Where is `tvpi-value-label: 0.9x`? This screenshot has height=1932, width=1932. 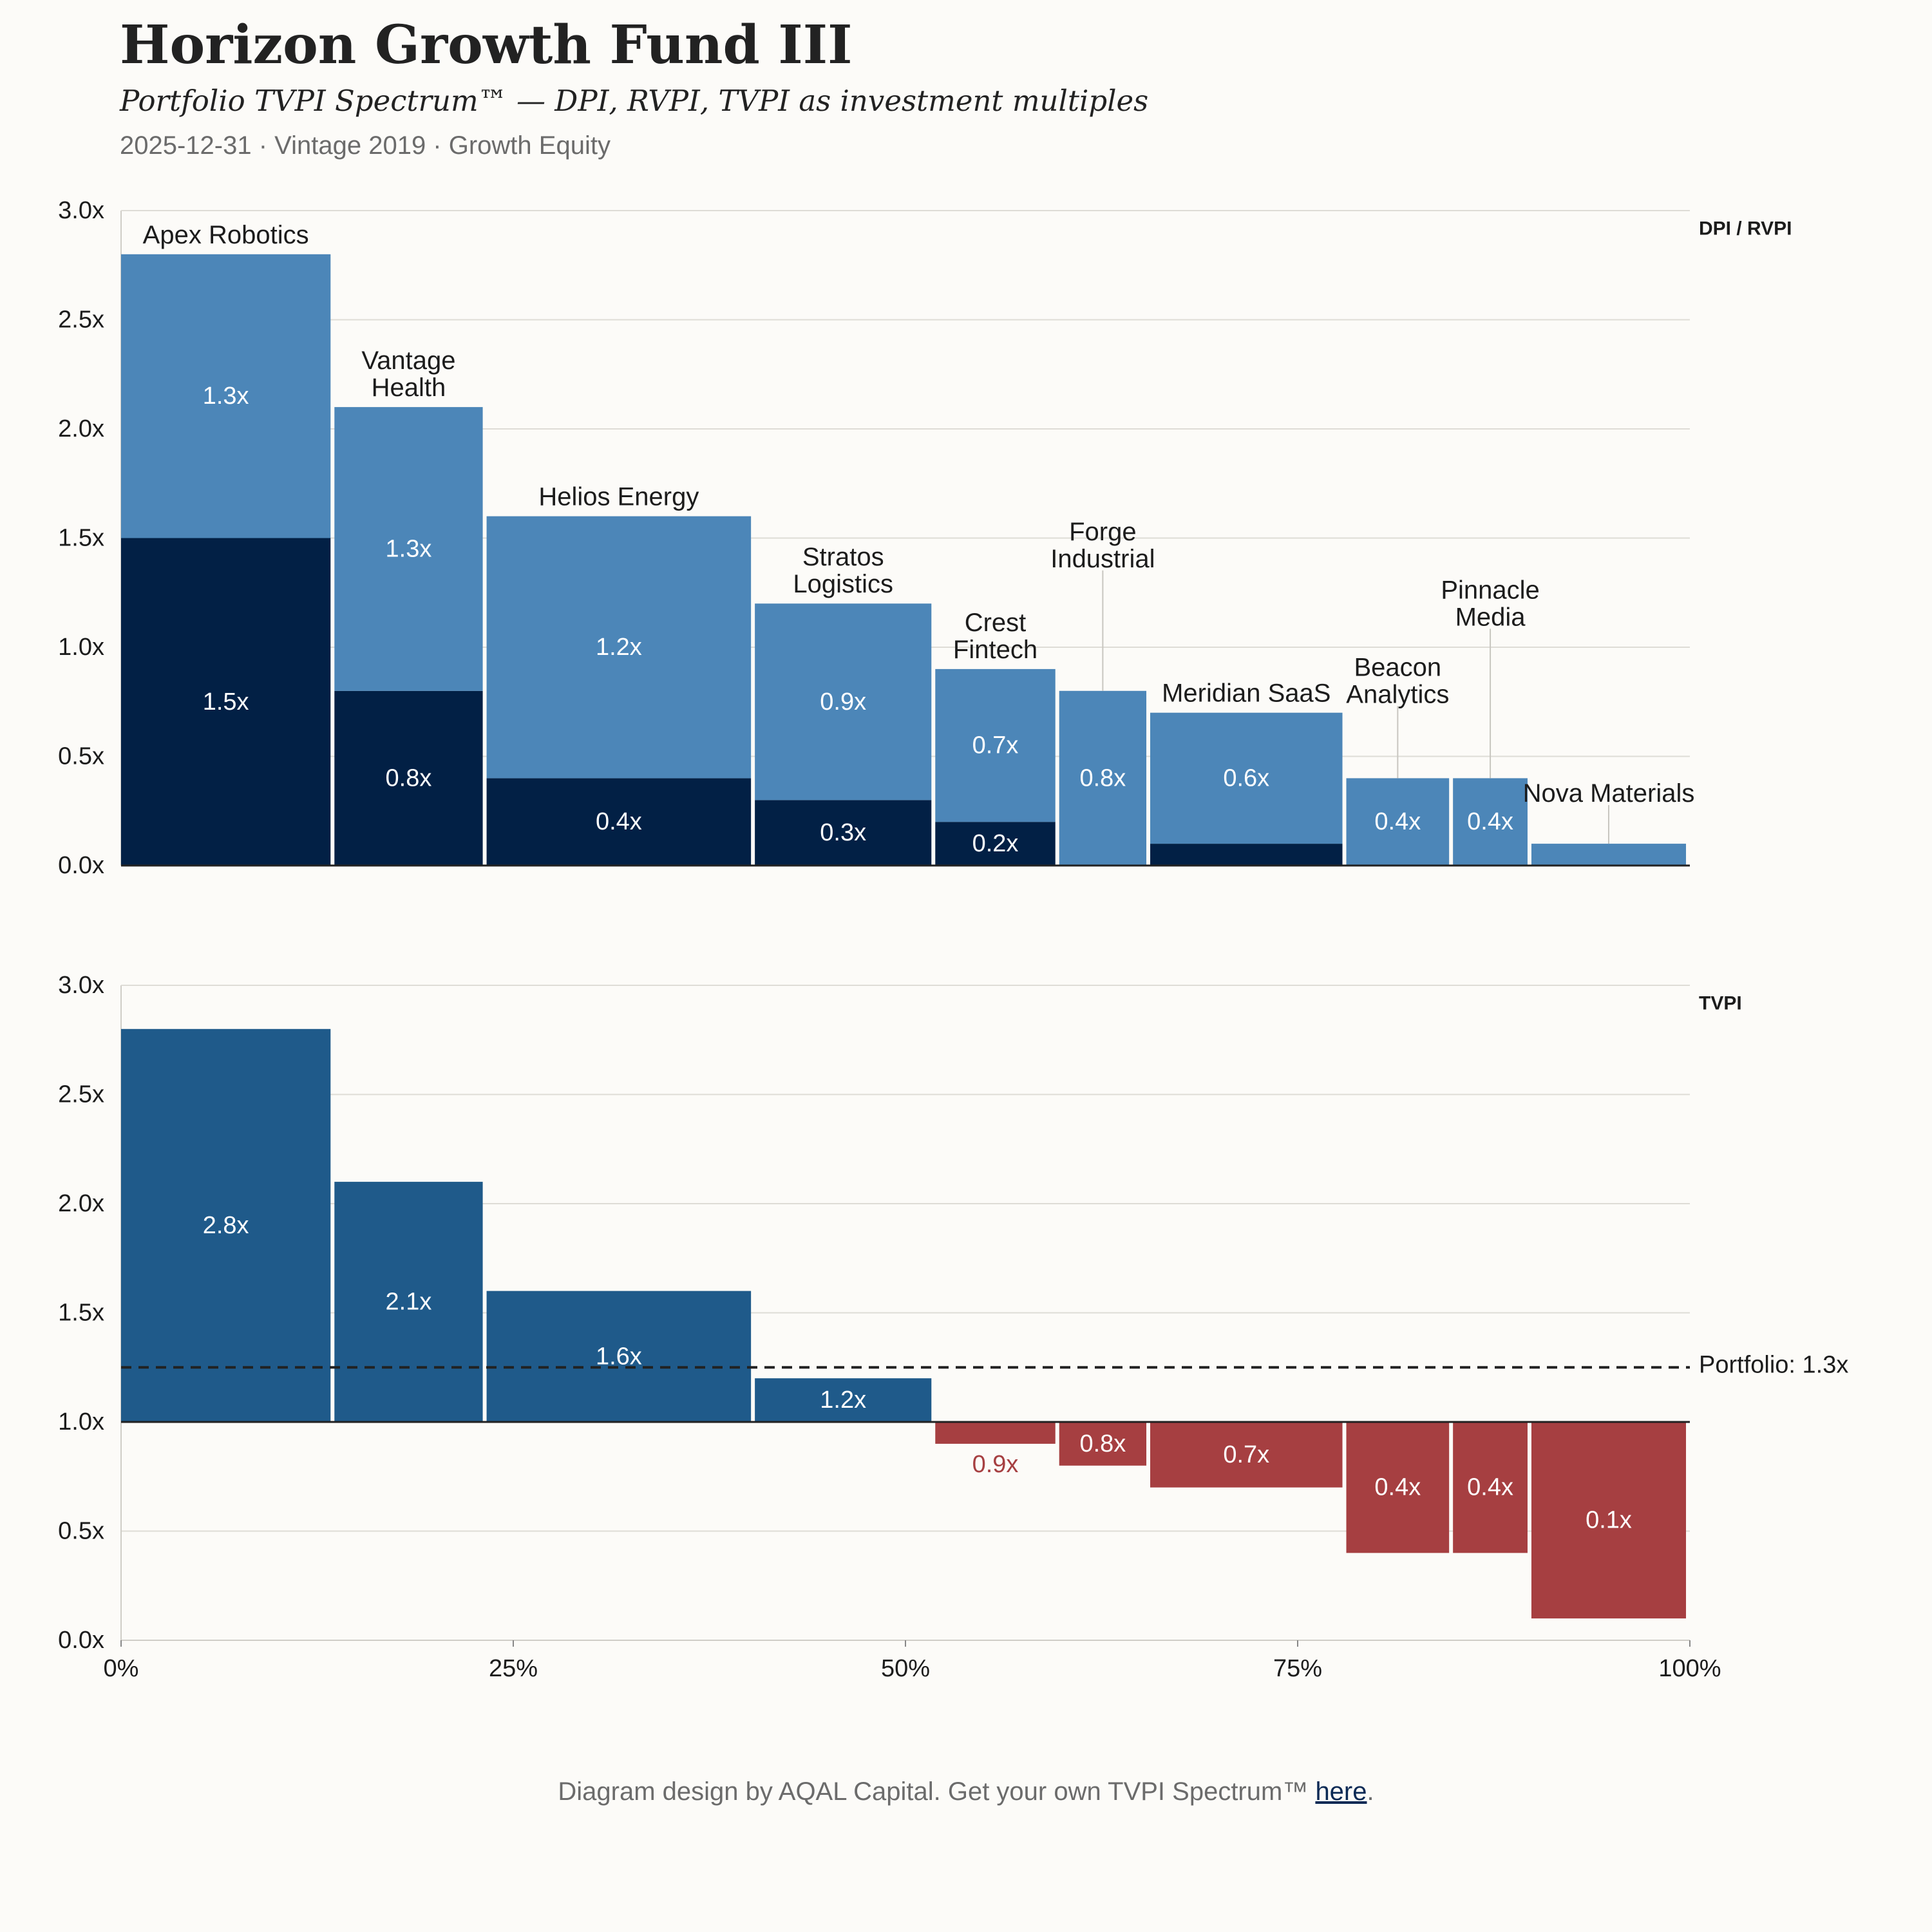 tvpi-value-label: 0.9x is located at coordinates (996, 1465).